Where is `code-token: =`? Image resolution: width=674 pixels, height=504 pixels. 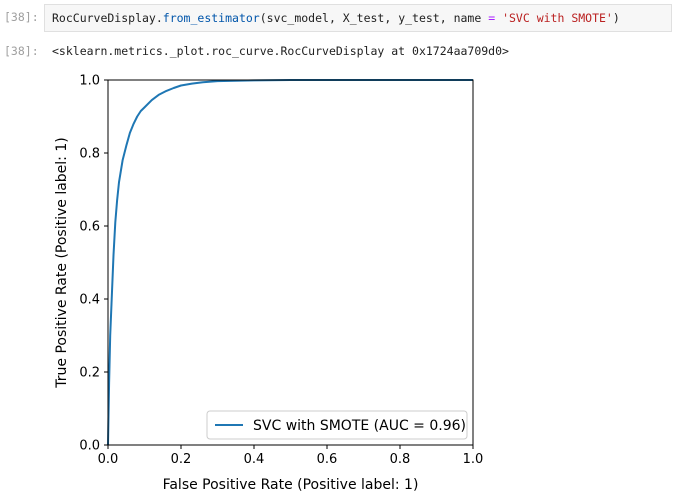
code-token: = is located at coordinates (492, 18).